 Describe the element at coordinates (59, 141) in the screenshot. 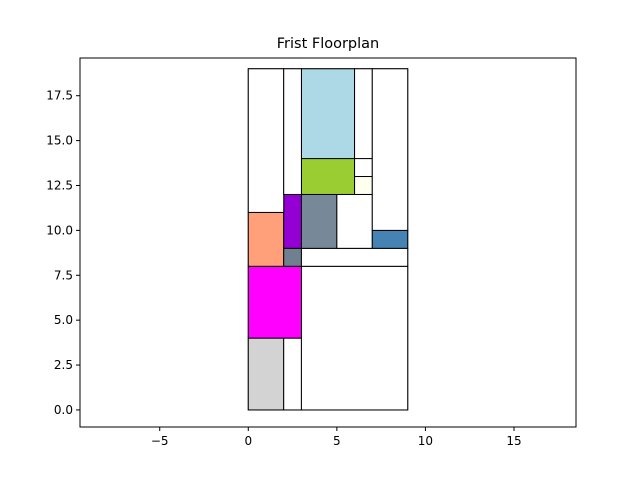

I see `y-tick-label: 15.0` at that location.